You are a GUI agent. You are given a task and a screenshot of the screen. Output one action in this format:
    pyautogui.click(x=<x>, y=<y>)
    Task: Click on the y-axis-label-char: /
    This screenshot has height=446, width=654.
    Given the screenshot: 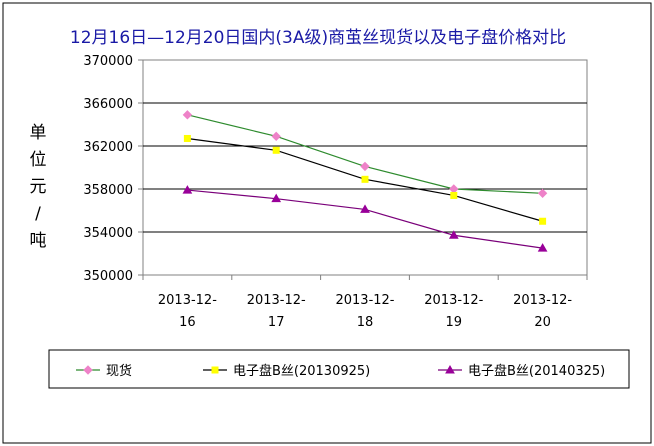 What is the action you would take?
    pyautogui.click(x=38, y=214)
    